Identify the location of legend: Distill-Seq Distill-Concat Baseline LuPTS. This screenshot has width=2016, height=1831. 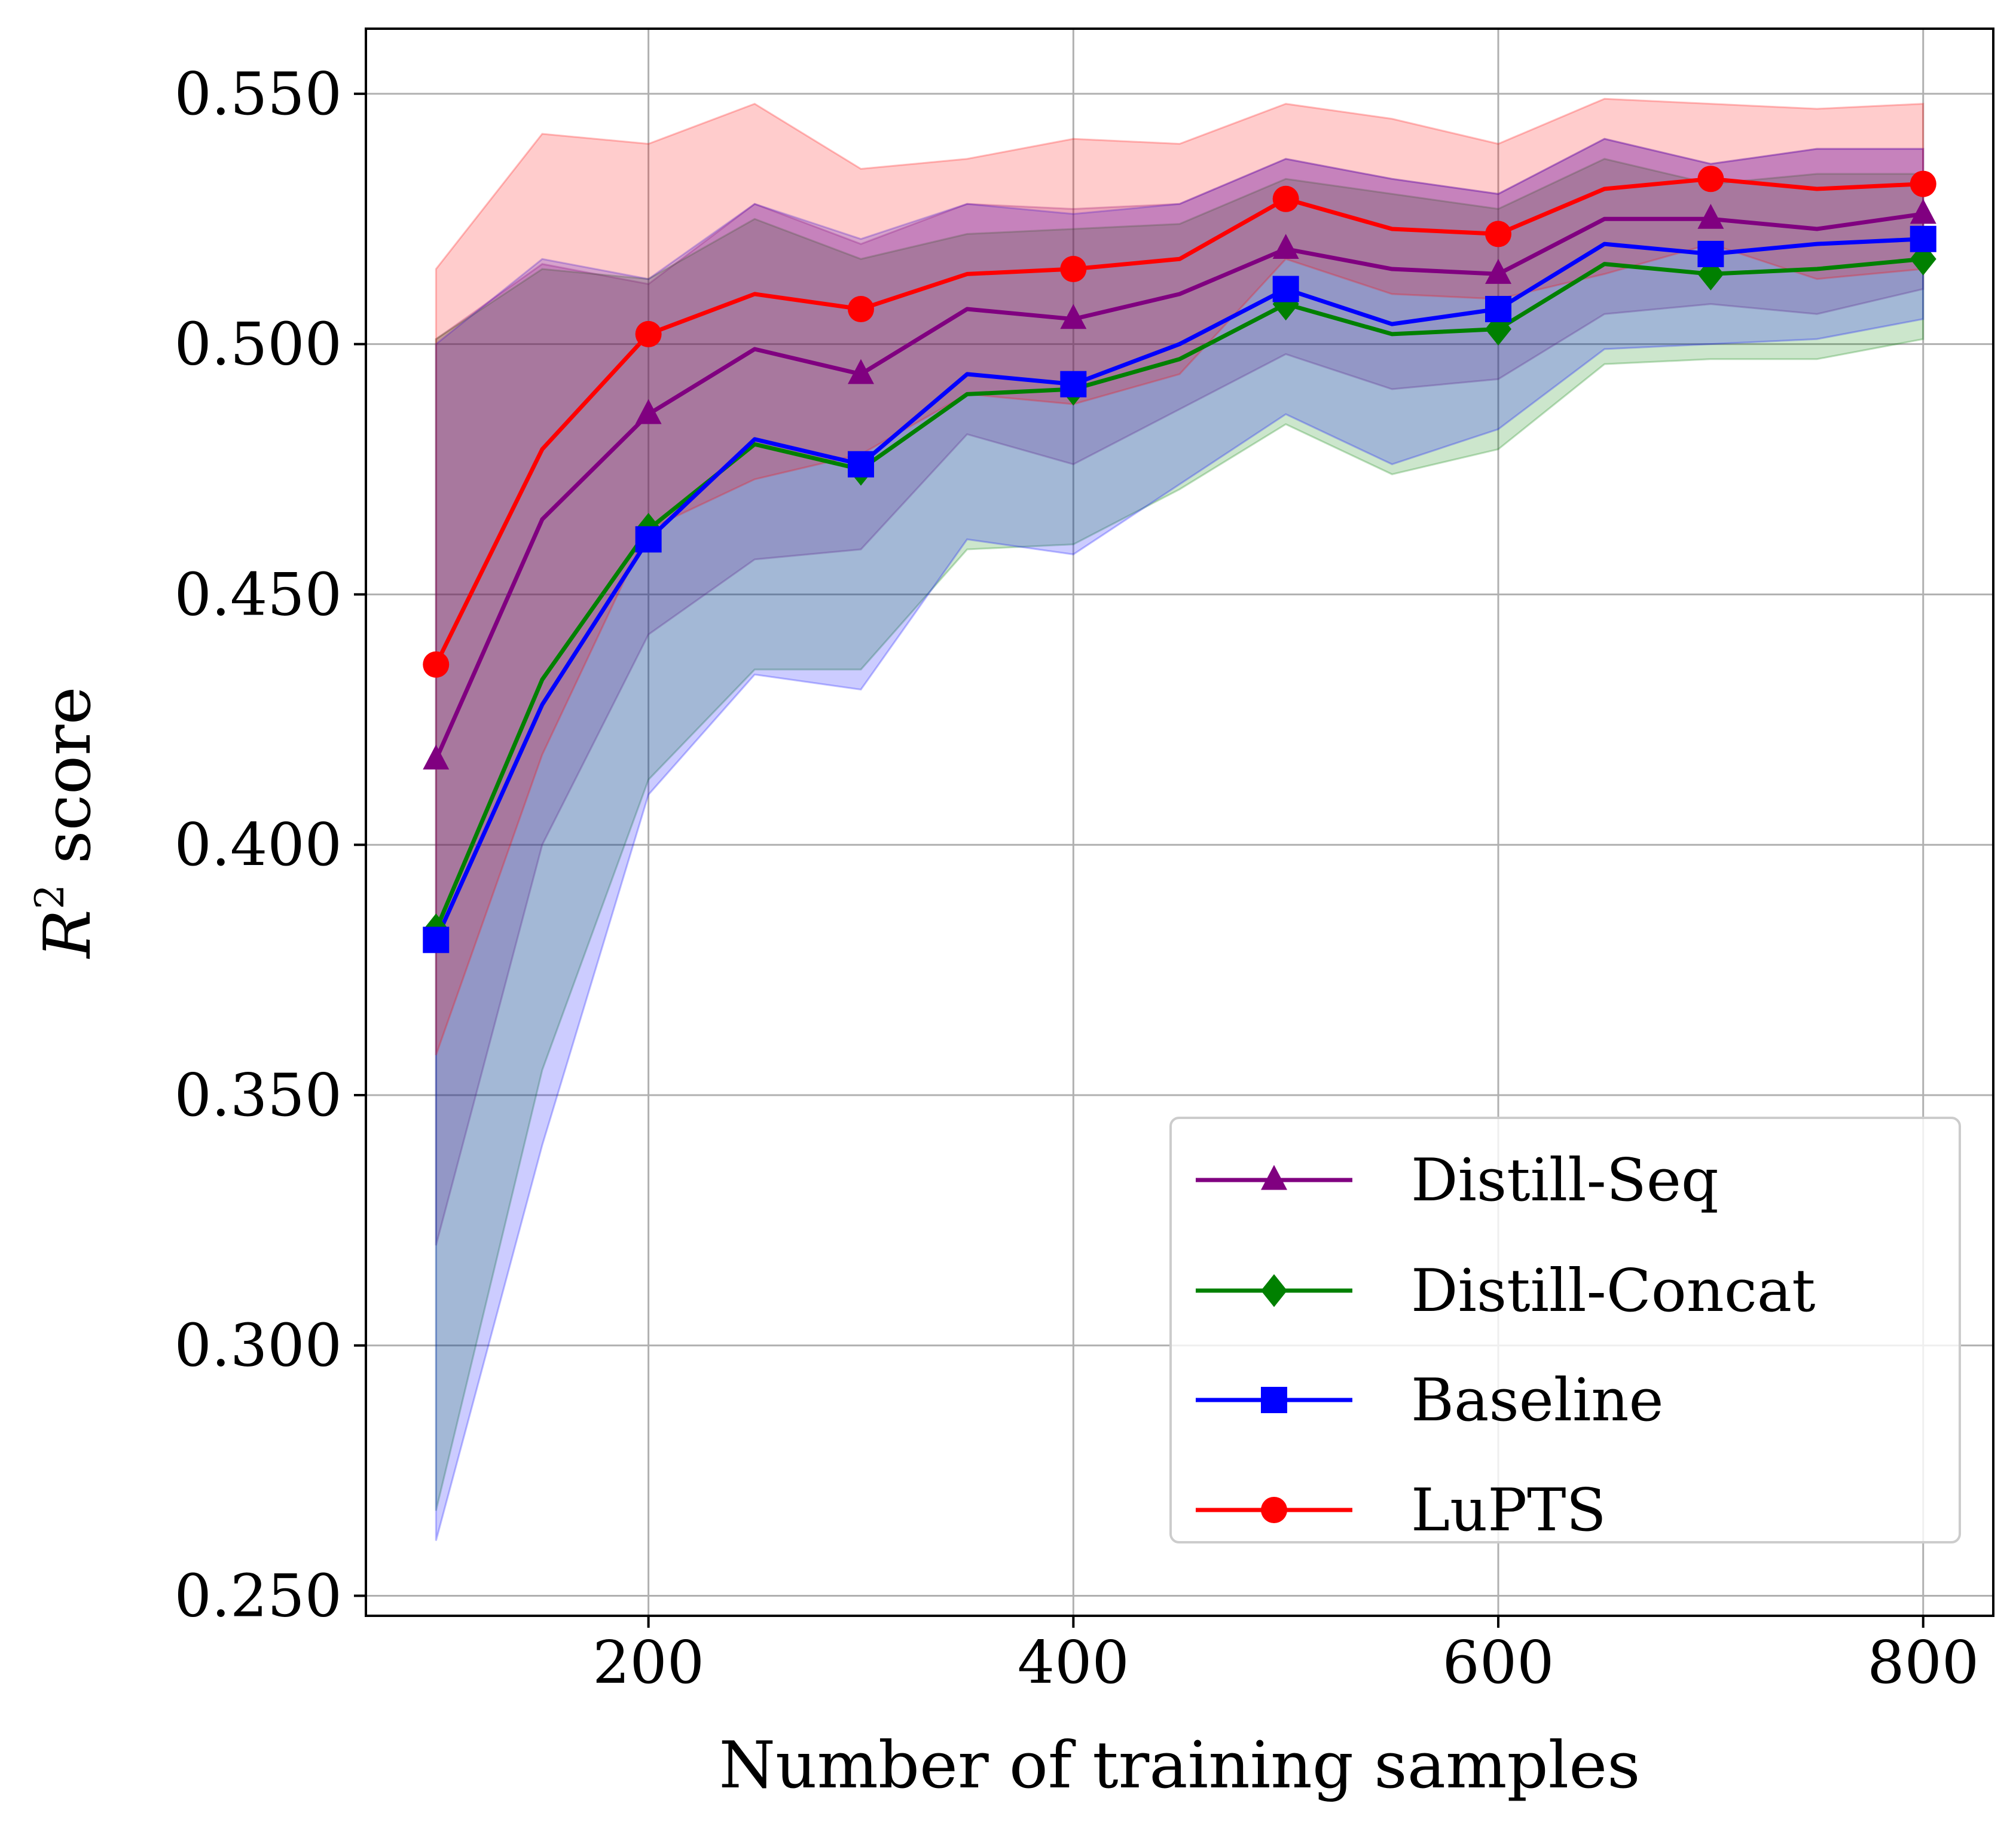
(1565, 1331).